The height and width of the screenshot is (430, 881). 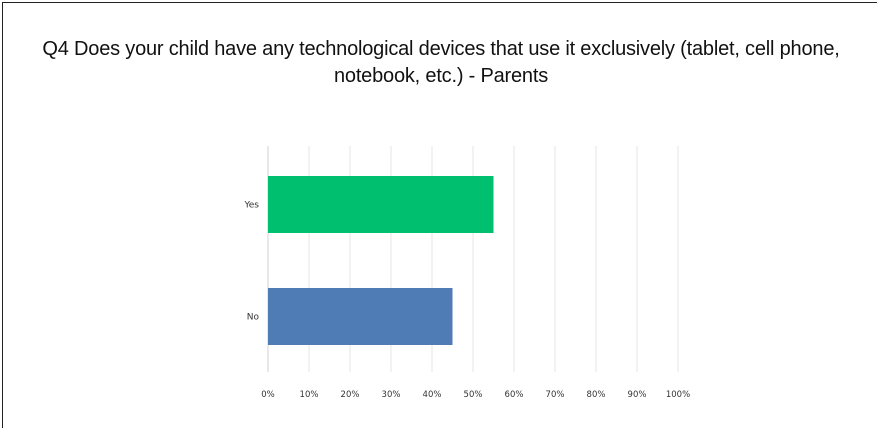 What do you see at coordinates (268, 395) in the screenshot?
I see `x-tick-label: 0%` at bounding box center [268, 395].